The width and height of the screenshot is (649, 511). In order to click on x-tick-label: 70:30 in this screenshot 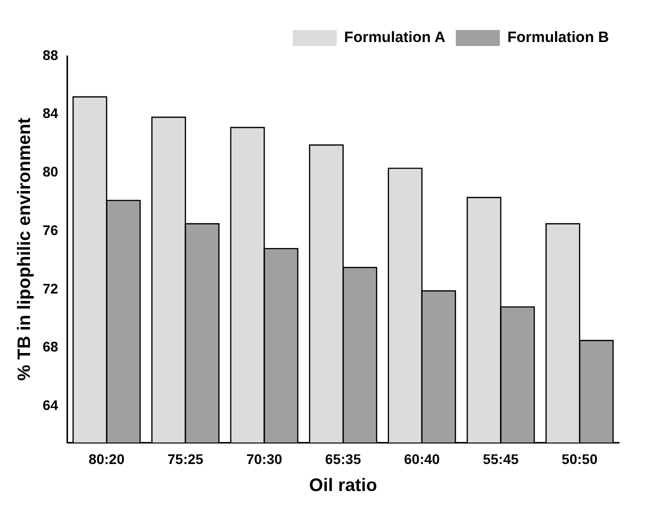, I will do `click(264, 458)`.